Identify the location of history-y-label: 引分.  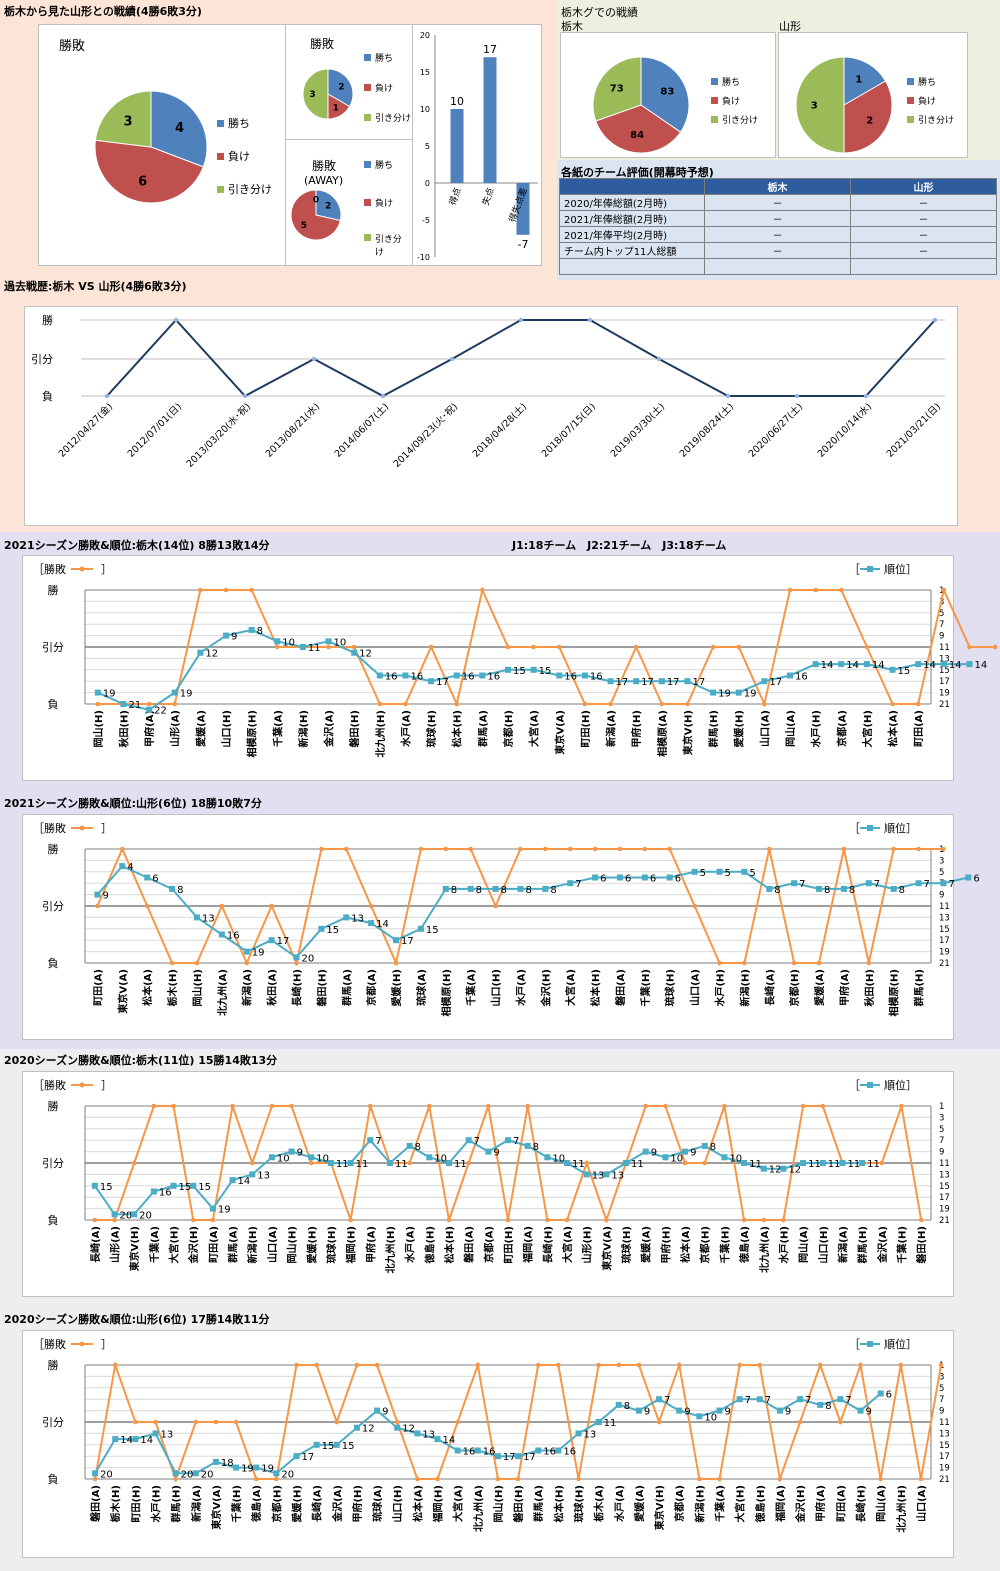
(42, 359).